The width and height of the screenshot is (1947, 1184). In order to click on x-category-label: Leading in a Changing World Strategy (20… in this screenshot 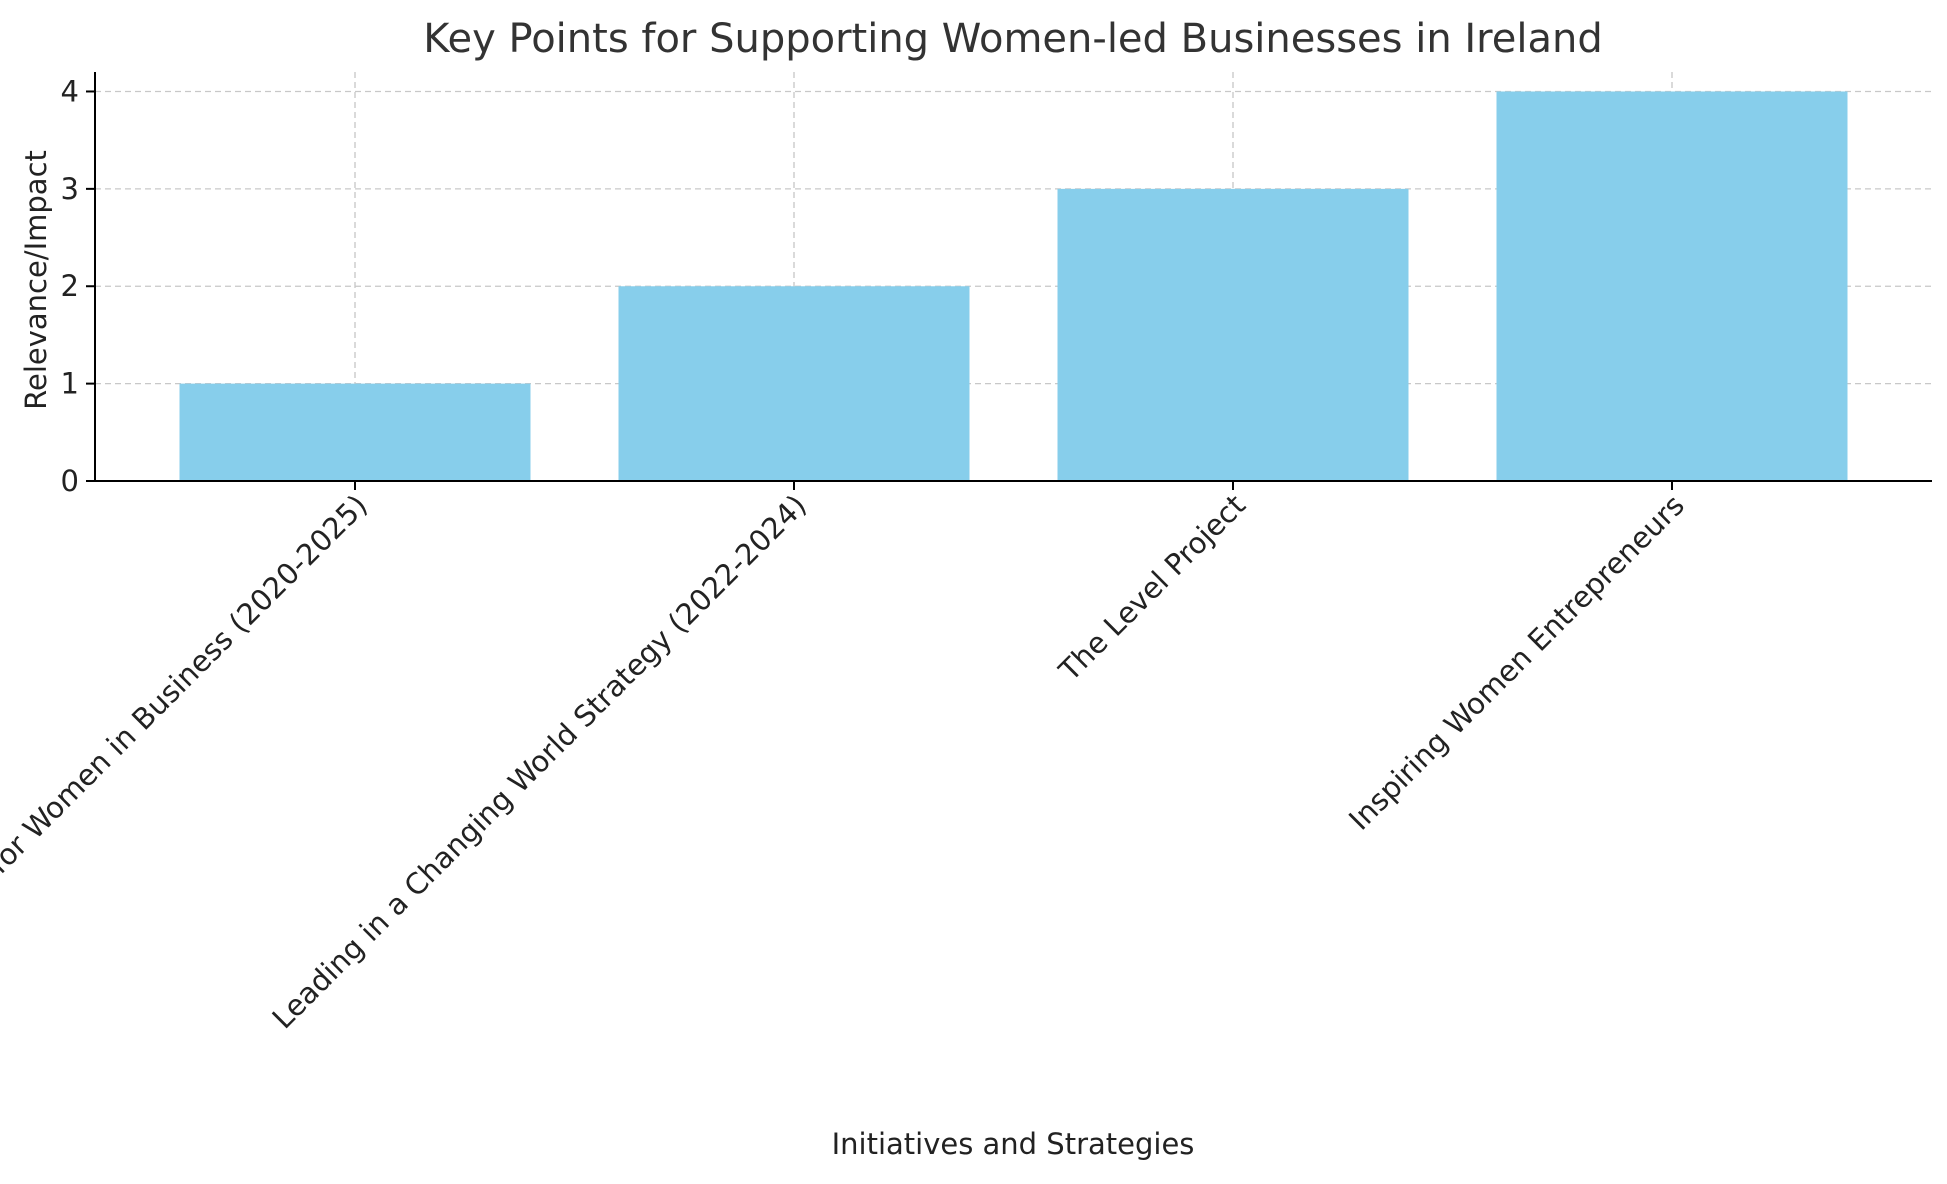, I will do `click(539, 761)`.